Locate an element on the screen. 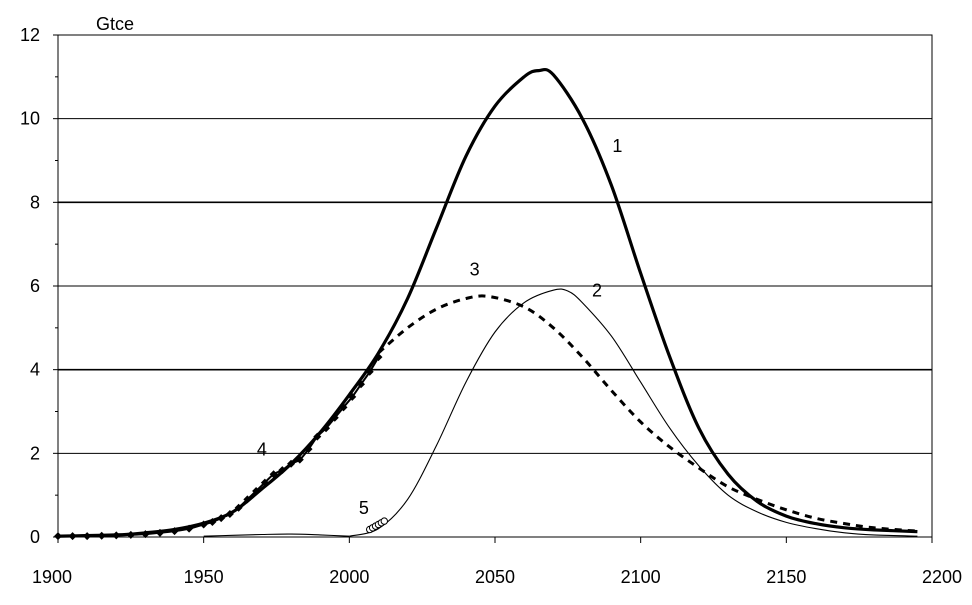 This screenshot has width=972, height=605. x-tick-label: 2150 is located at coordinates (786, 577).